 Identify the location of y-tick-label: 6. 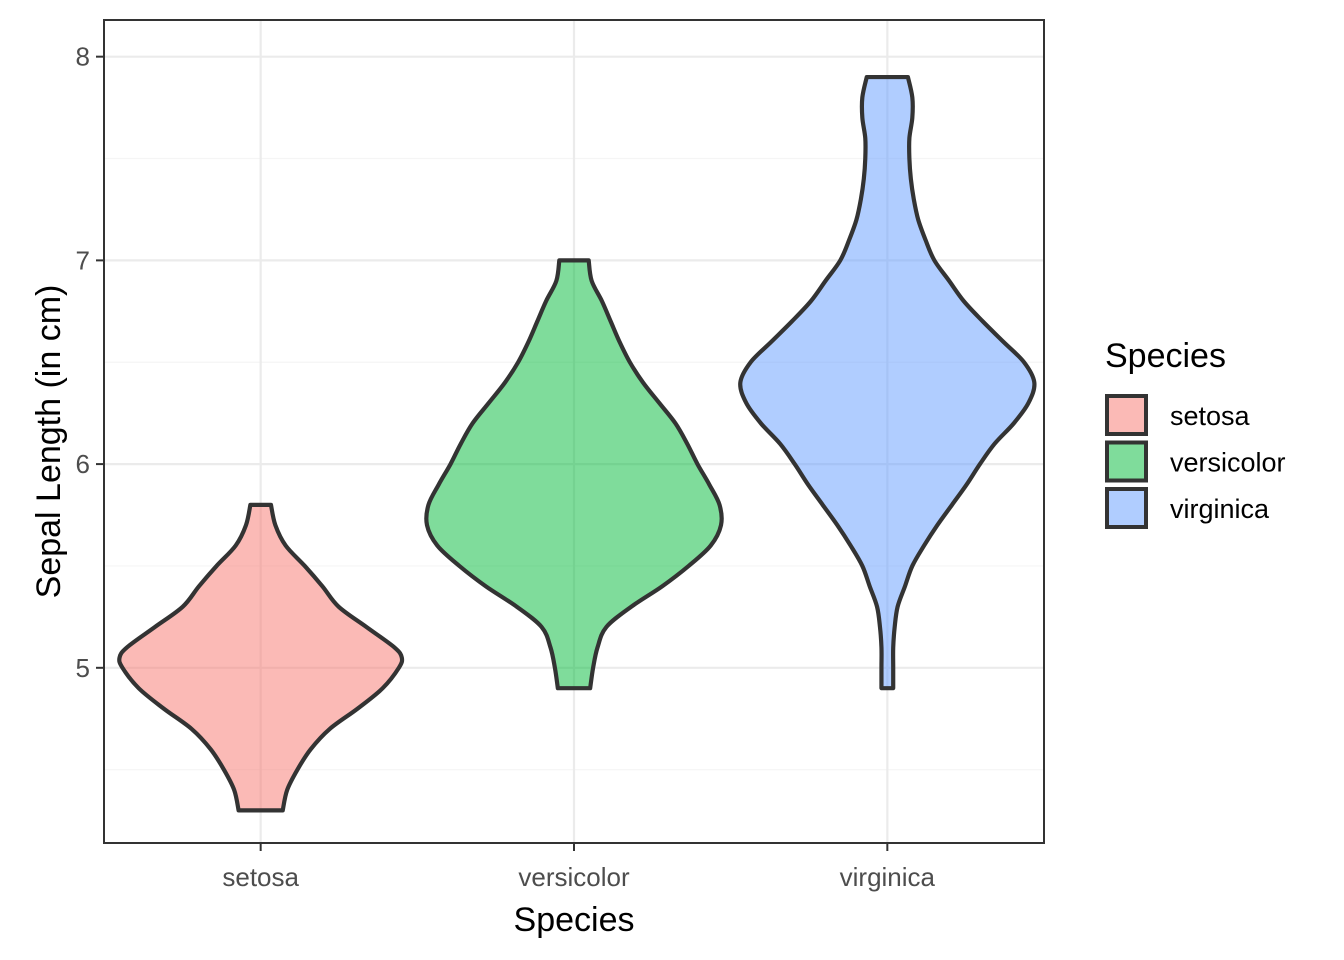
(83, 464).